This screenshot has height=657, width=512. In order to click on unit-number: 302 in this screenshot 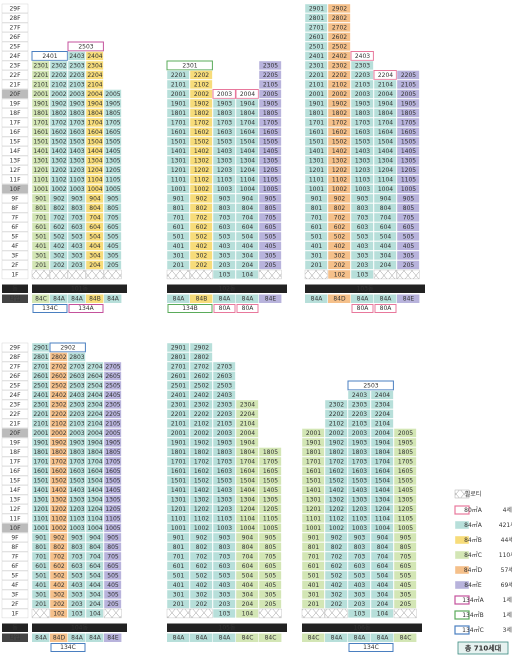, I will do `click(337, 594)`.